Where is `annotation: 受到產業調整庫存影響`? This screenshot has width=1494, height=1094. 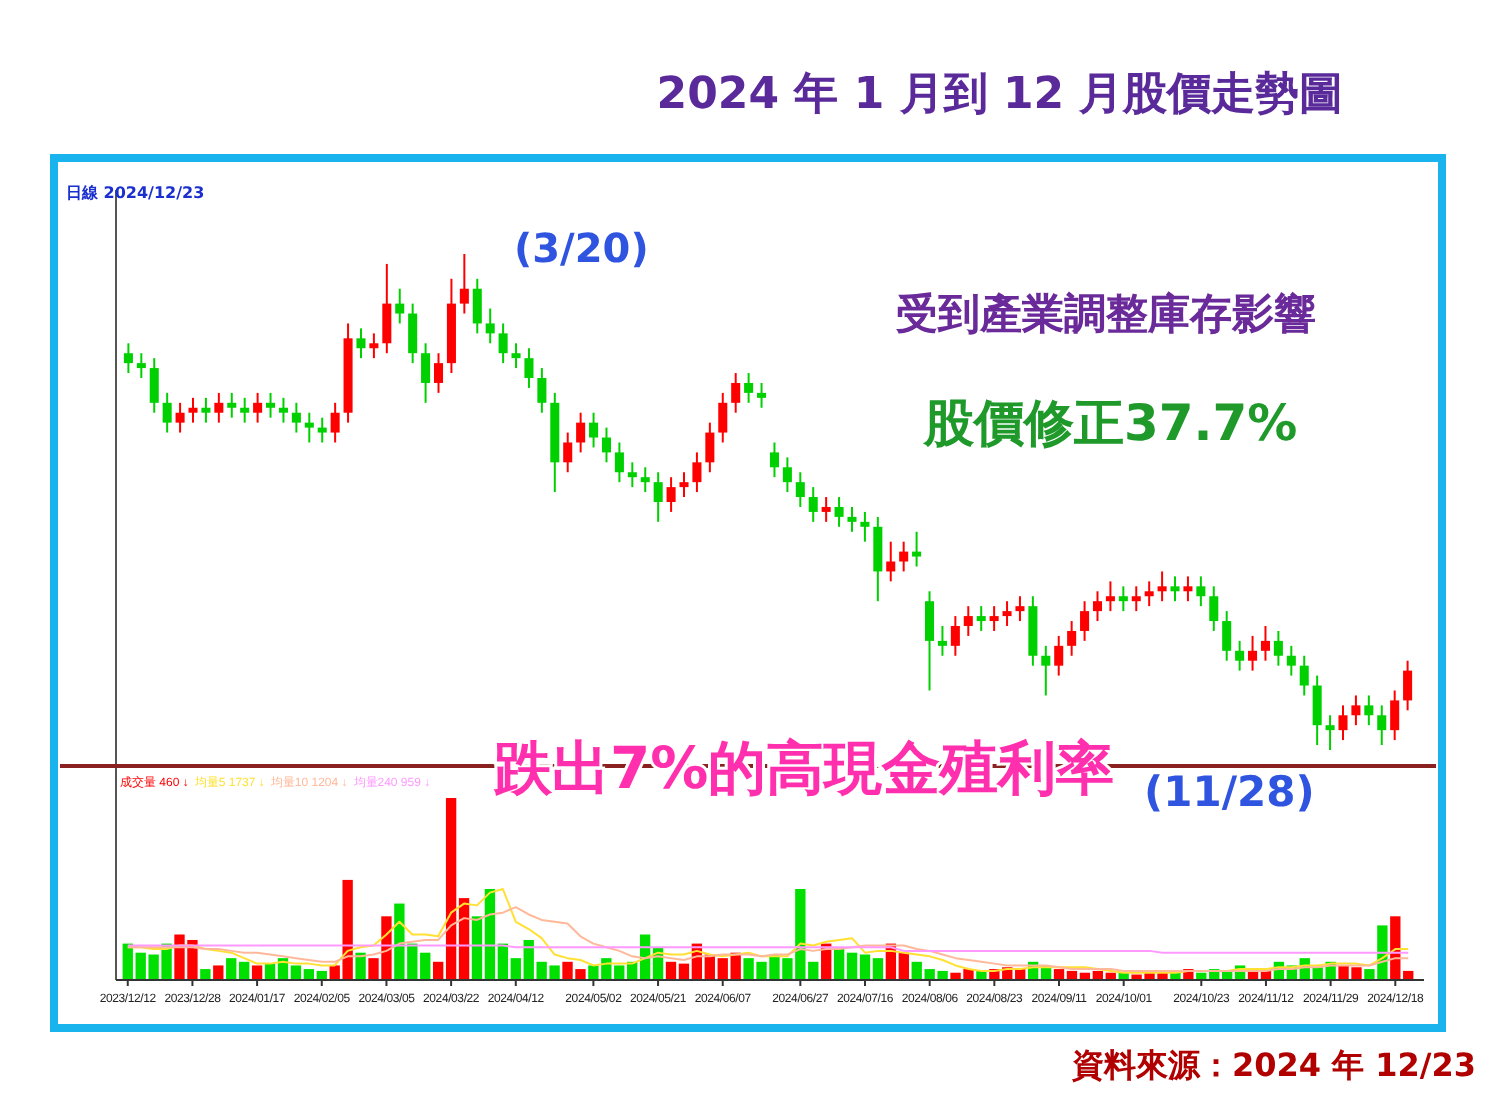 annotation: 受到產業調整庫存影響 is located at coordinates (1106, 314).